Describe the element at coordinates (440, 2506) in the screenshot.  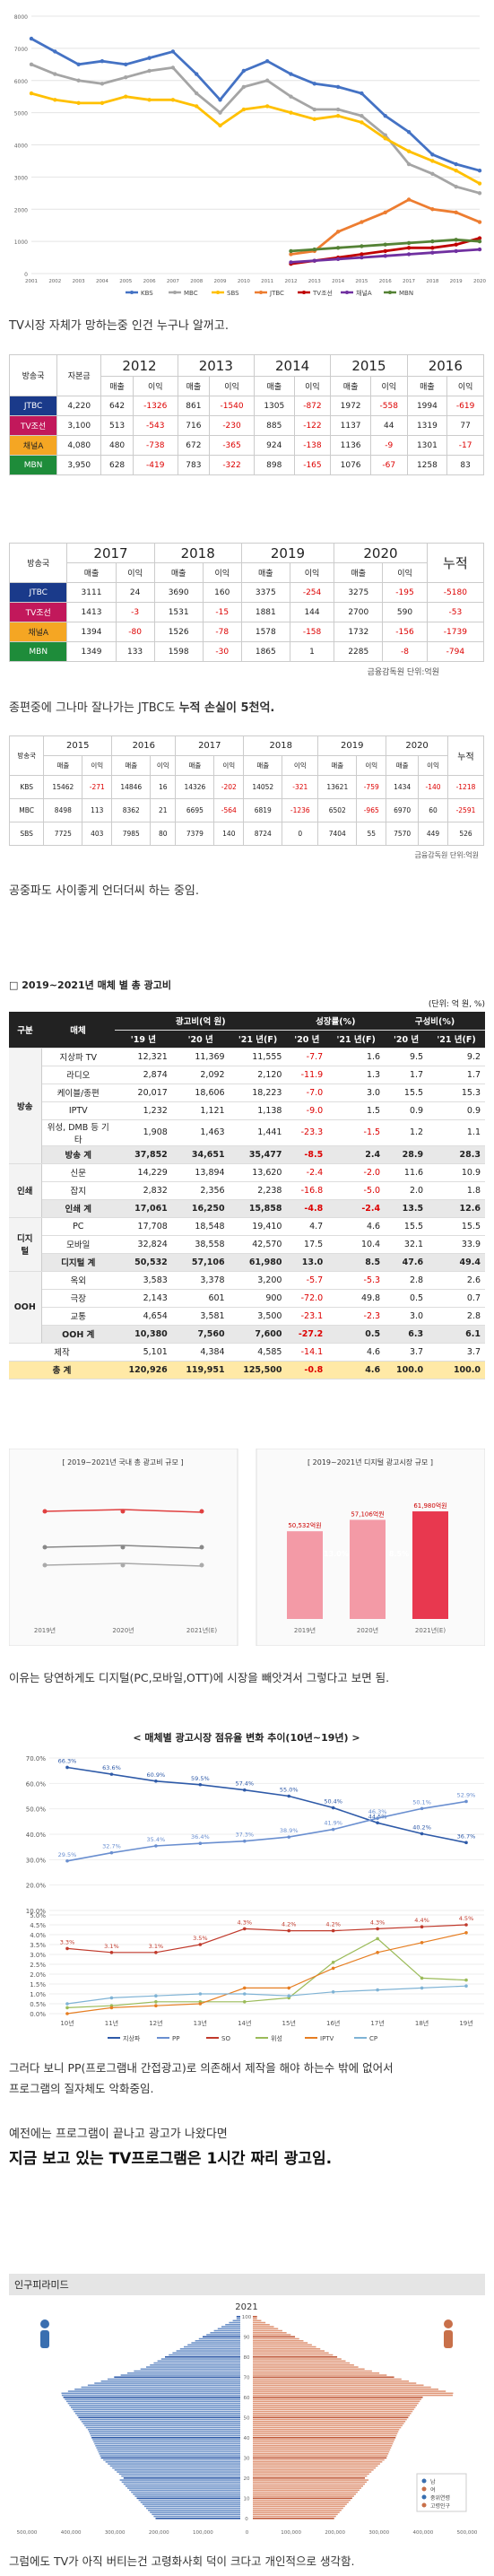
I see `legend-label: 고령인구` at that location.